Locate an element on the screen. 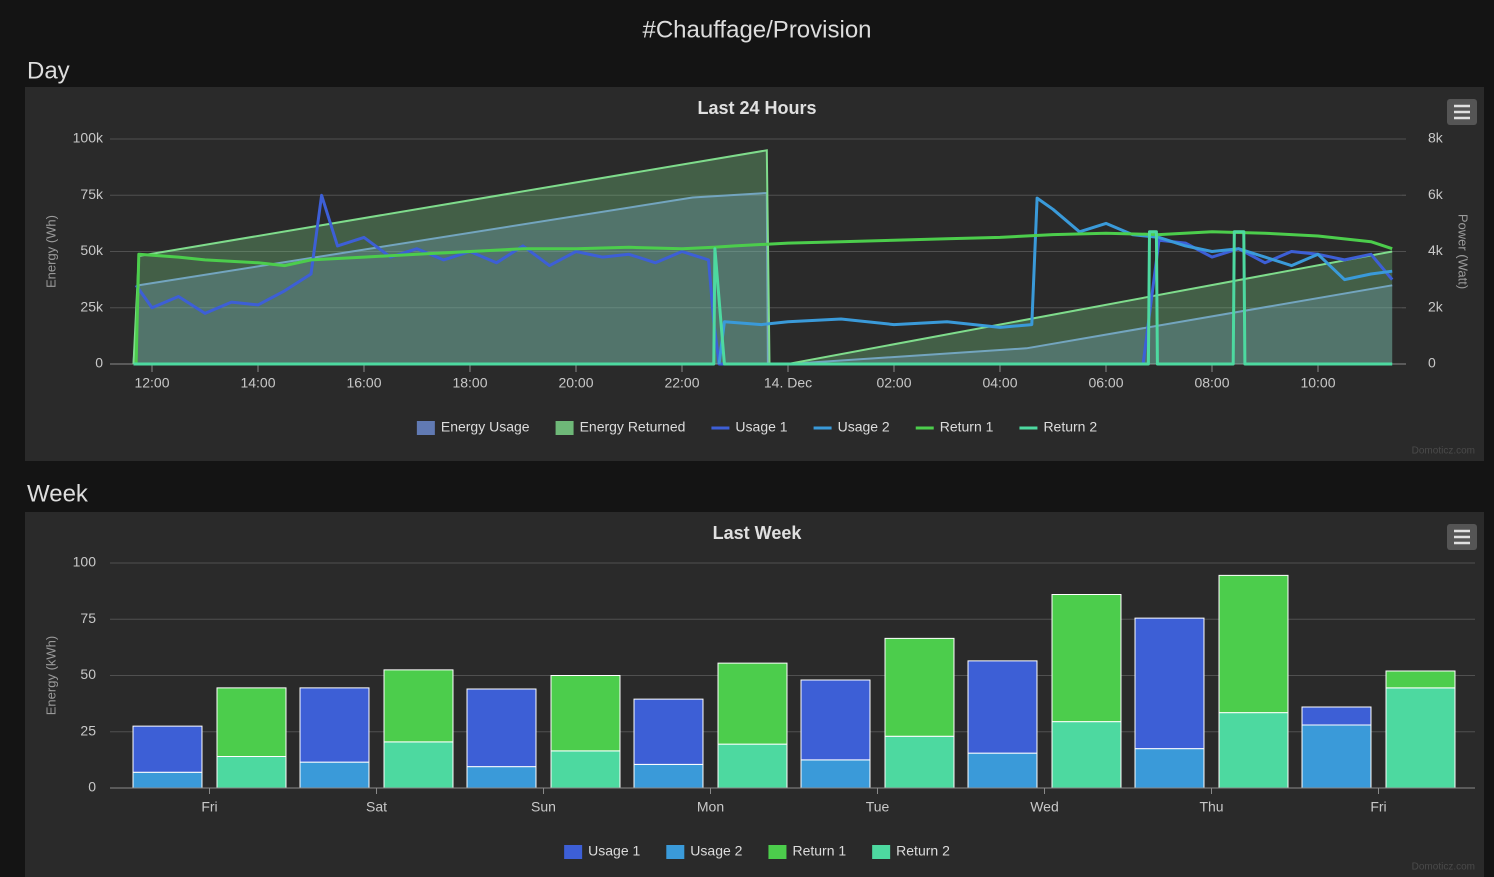 The width and height of the screenshot is (1494, 877). y-tick-label: 25 is located at coordinates (88, 730).